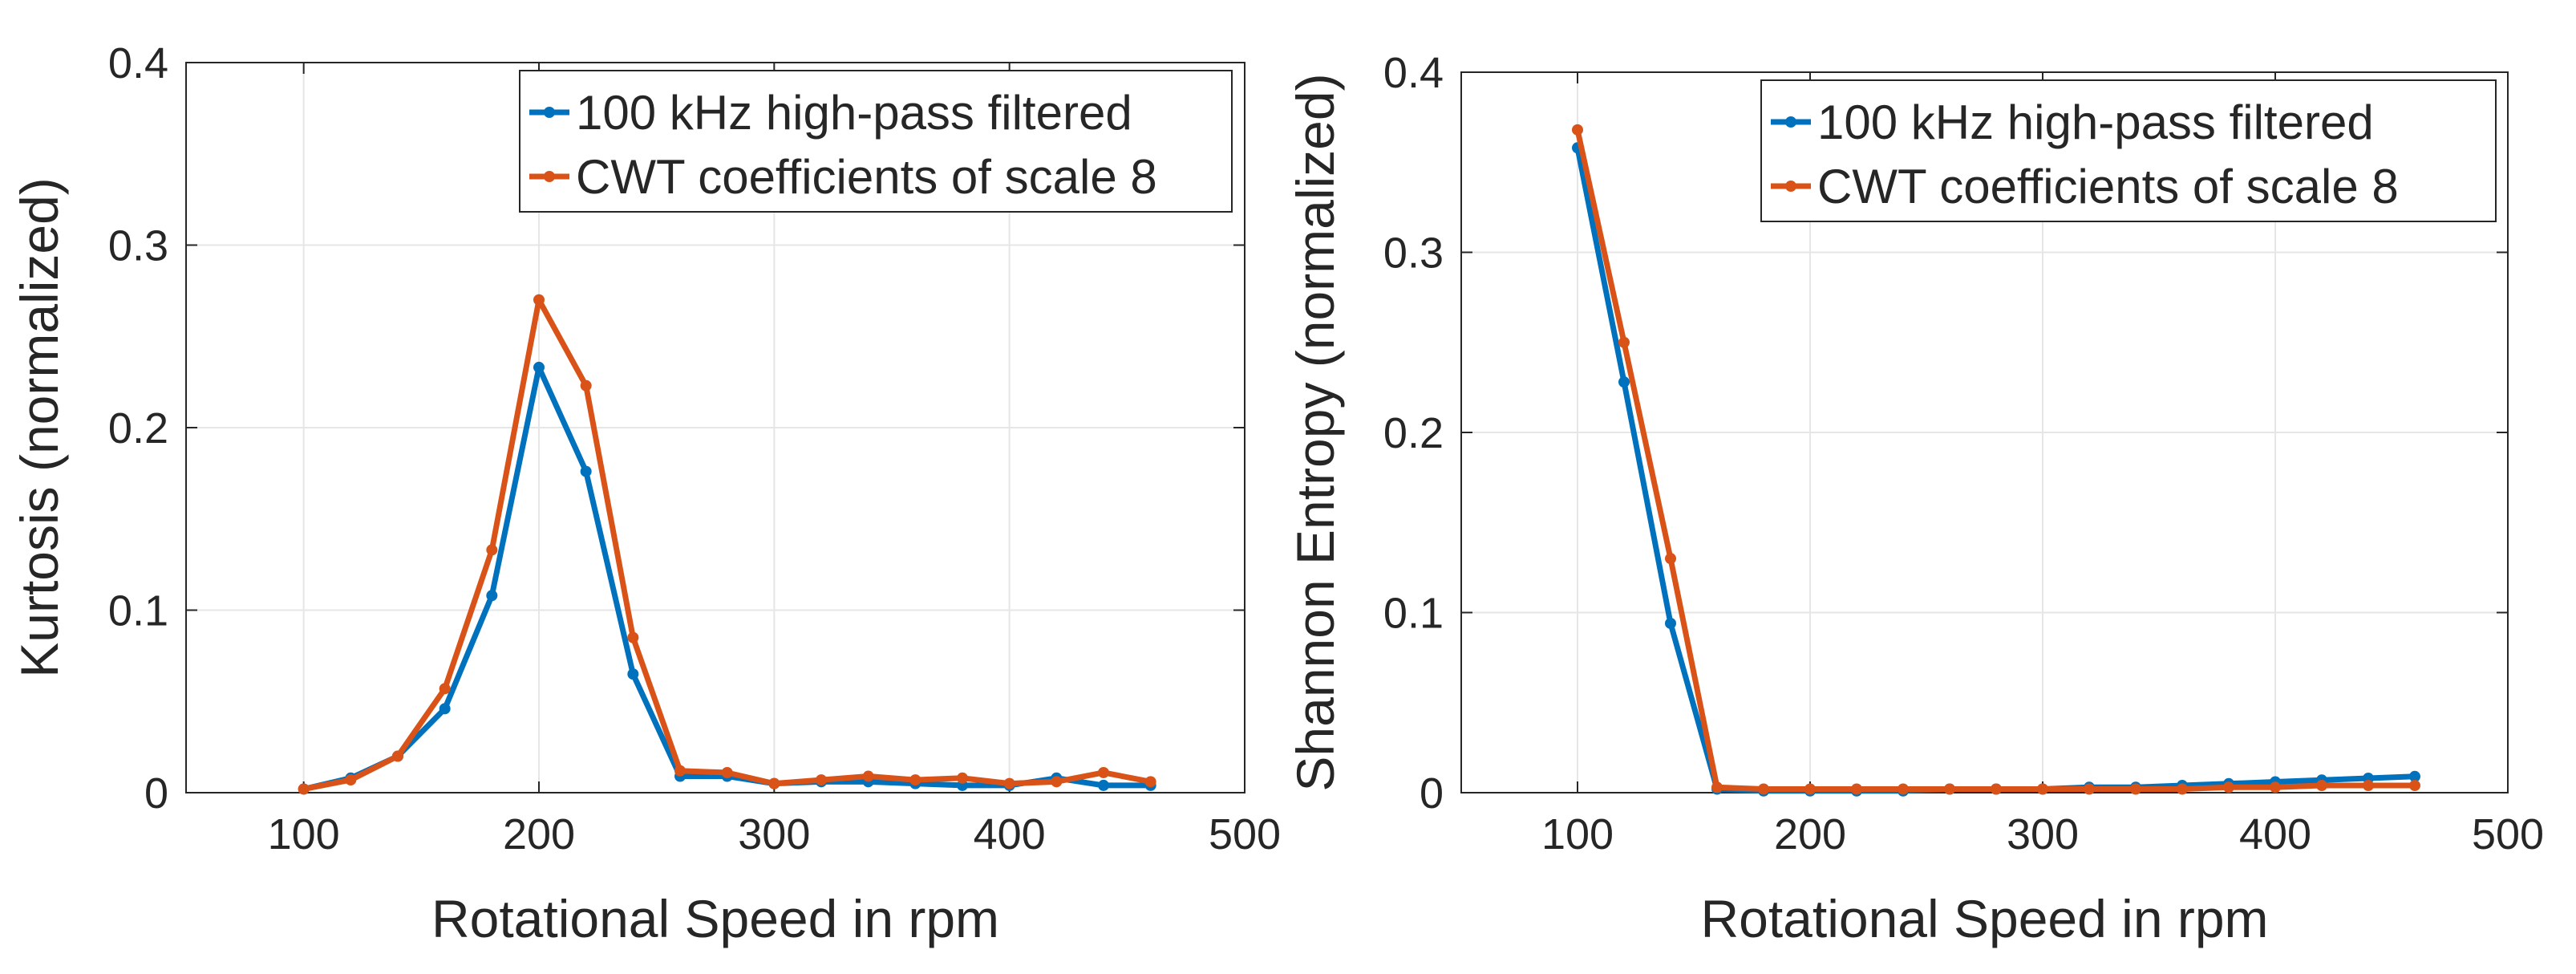 The image size is (2576, 974). I want to click on y-axis-label: Kurtosis (normalized), so click(39, 428).